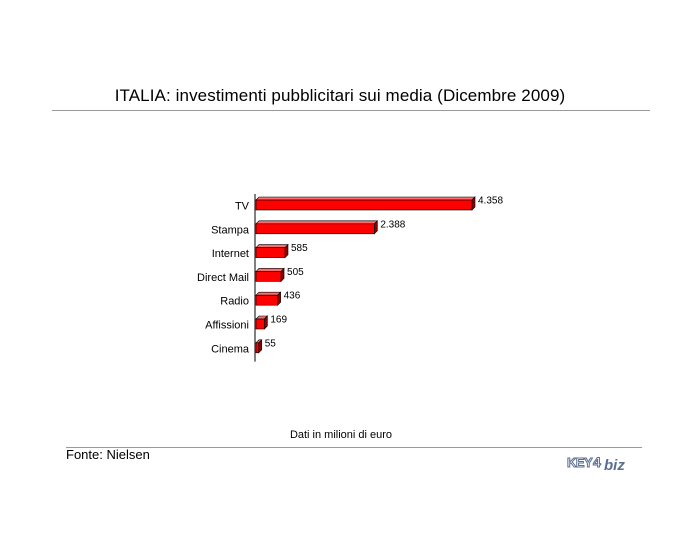 The width and height of the screenshot is (700, 550). I want to click on value-label: 2.388, so click(392, 224).